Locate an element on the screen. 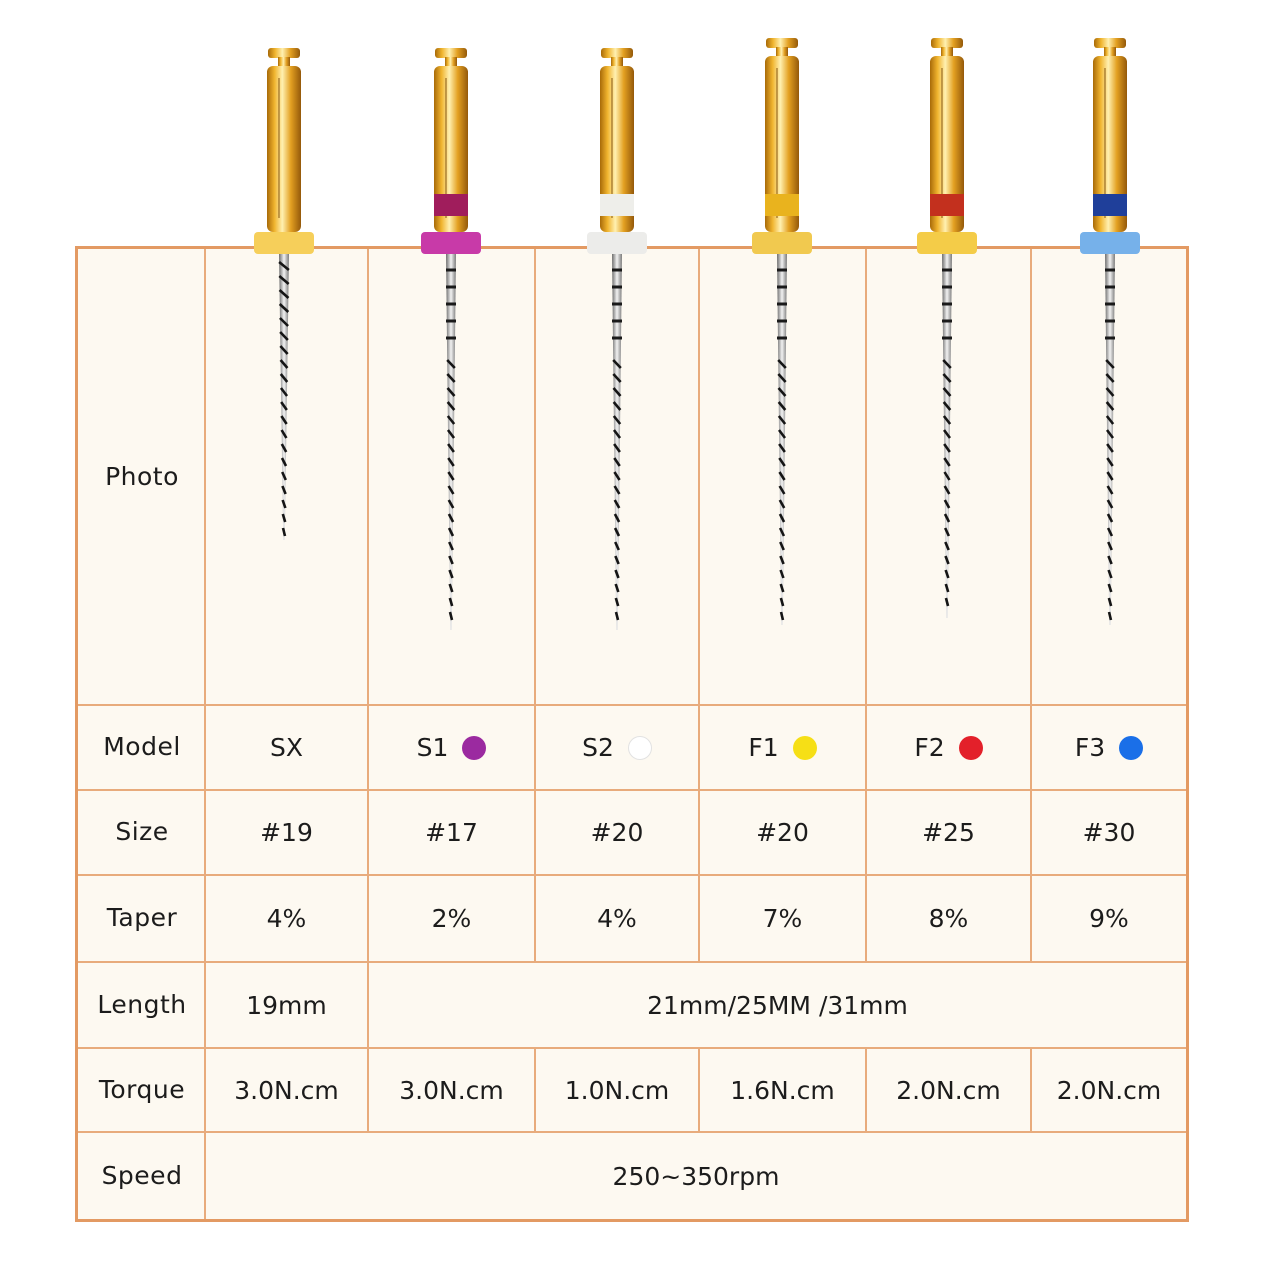 The height and width of the screenshot is (1264, 1264). model-cell-s2: S2 is located at coordinates (617, 747).